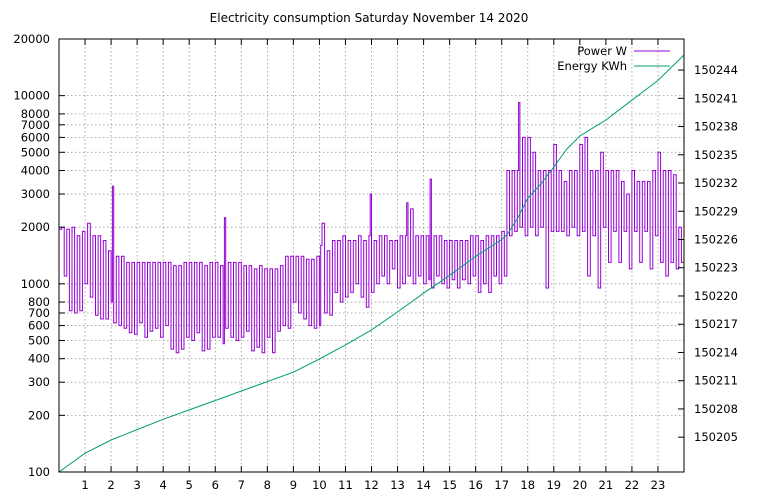 Image resolution: width=768 pixels, height=500 pixels. I want to click on y-left-tick-label: 100, so click(39, 472).